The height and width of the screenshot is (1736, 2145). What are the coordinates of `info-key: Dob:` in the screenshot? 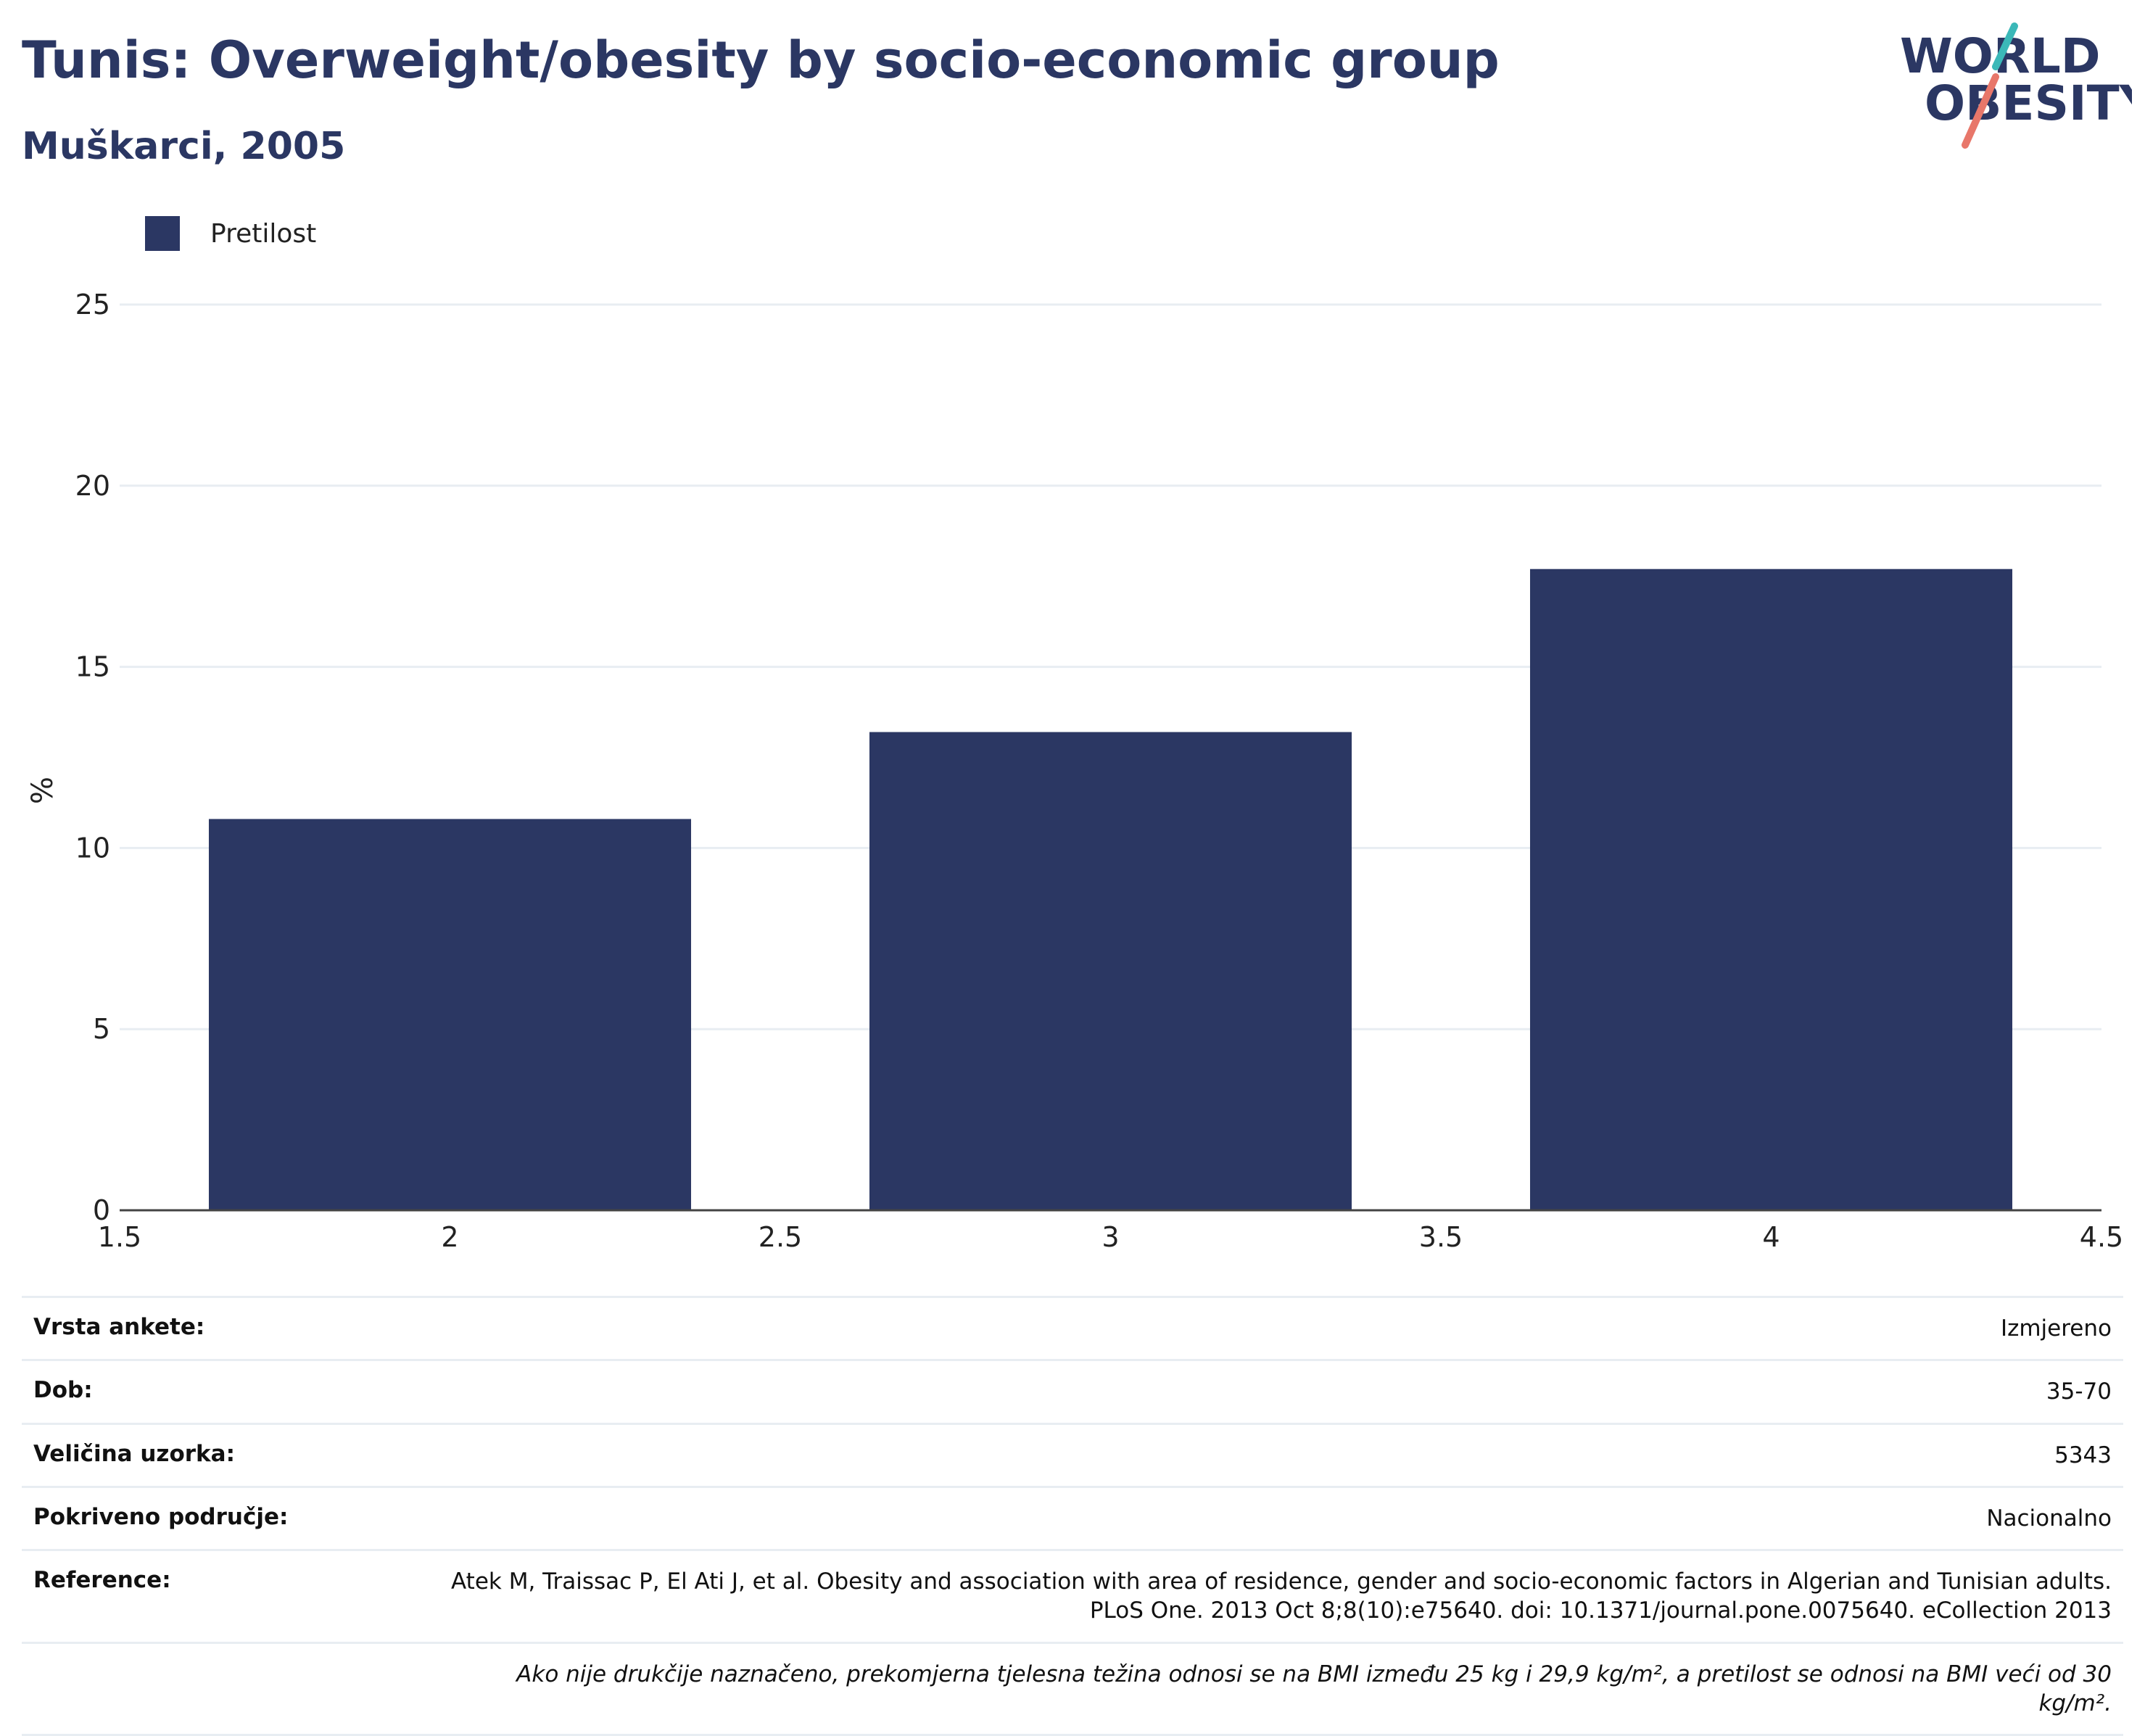 It's located at (63, 1390).